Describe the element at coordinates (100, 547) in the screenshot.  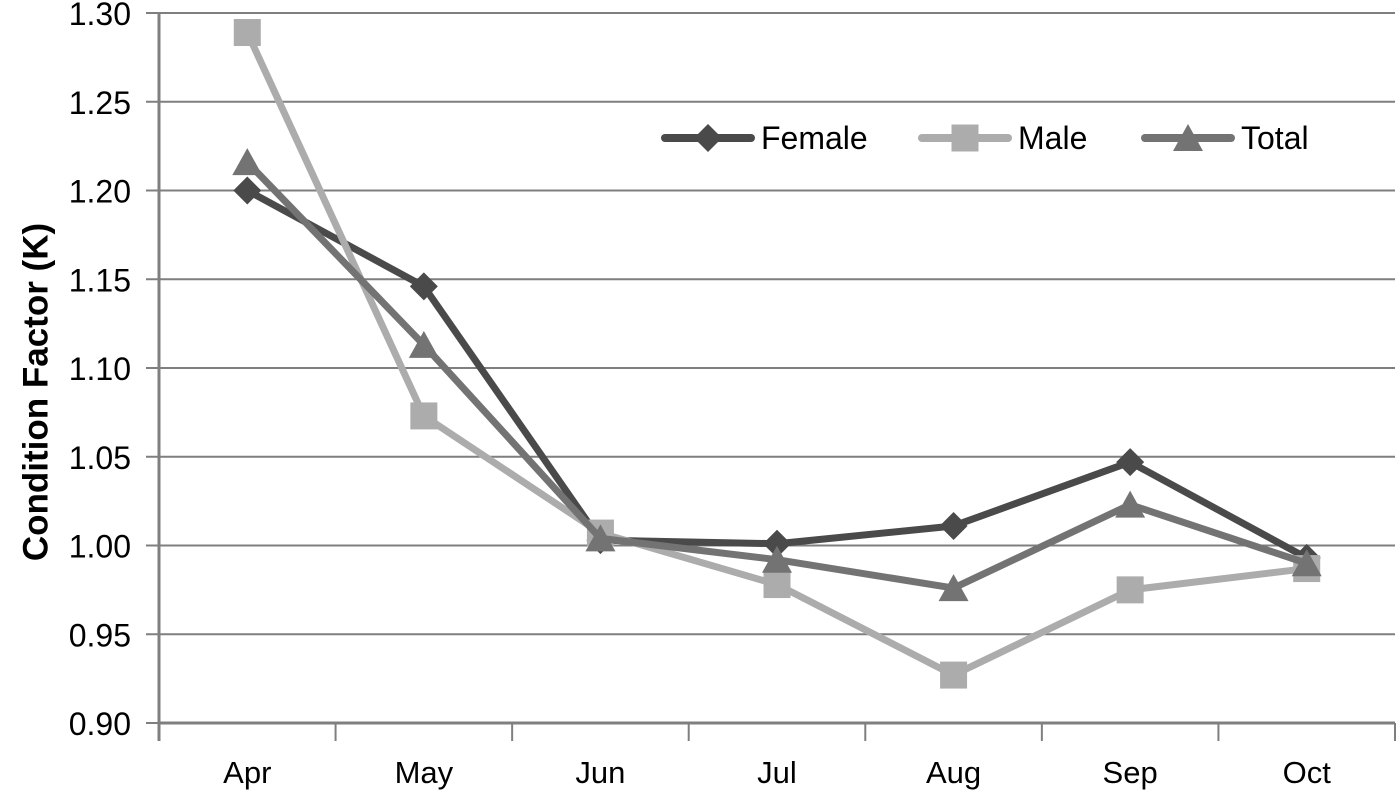
I see `y-tick-label: 1.00` at that location.